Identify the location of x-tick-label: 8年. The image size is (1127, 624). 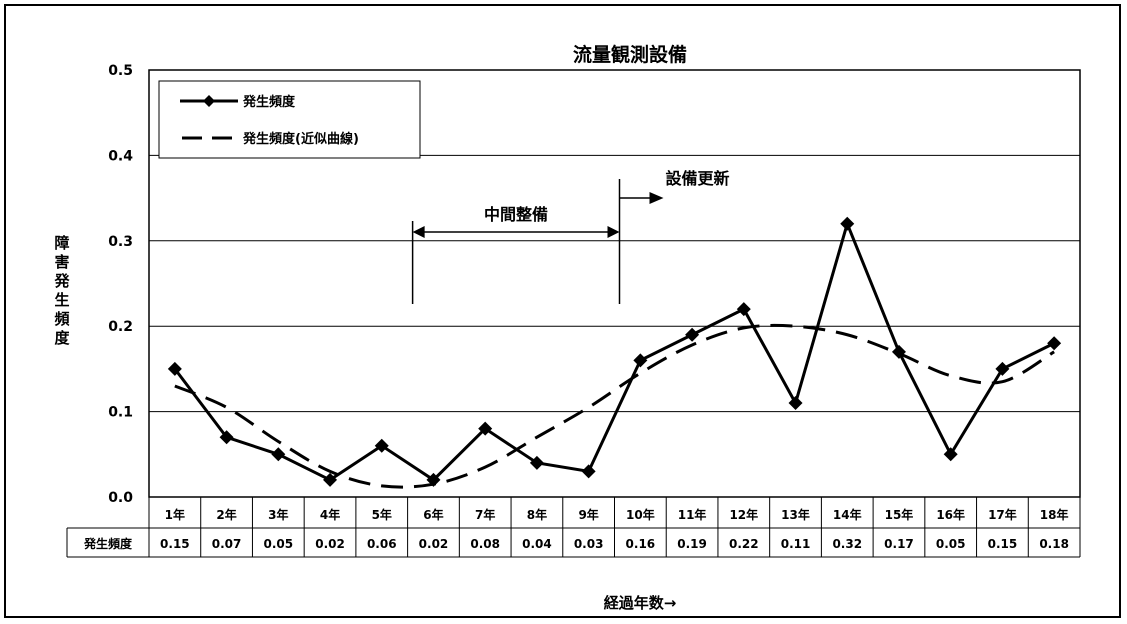
(537, 514).